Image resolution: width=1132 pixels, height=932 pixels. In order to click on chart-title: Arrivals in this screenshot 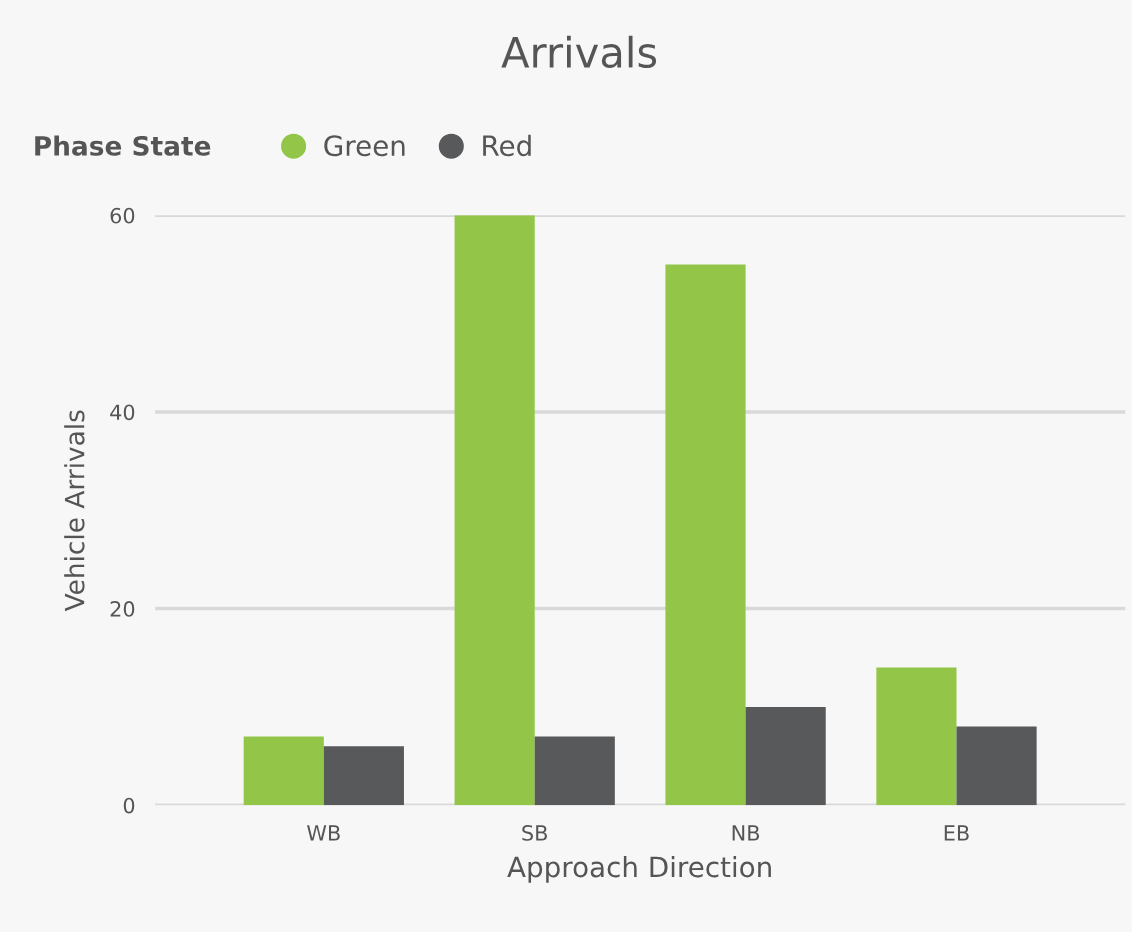, I will do `click(579, 52)`.